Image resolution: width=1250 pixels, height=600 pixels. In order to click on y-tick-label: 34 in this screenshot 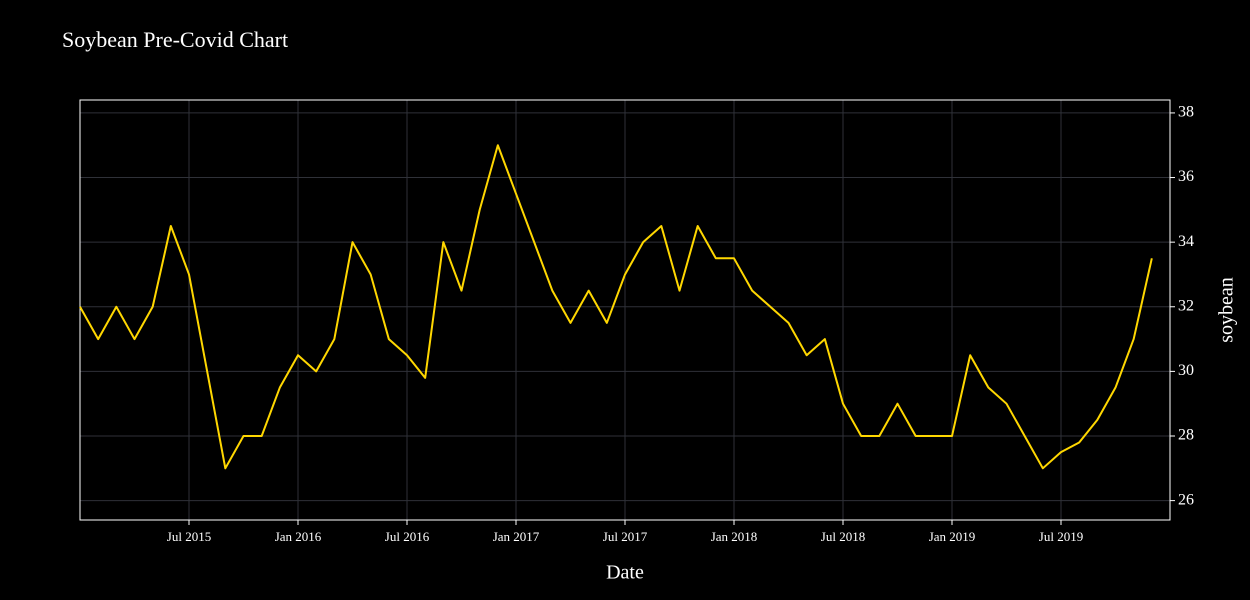, I will do `click(1186, 241)`.